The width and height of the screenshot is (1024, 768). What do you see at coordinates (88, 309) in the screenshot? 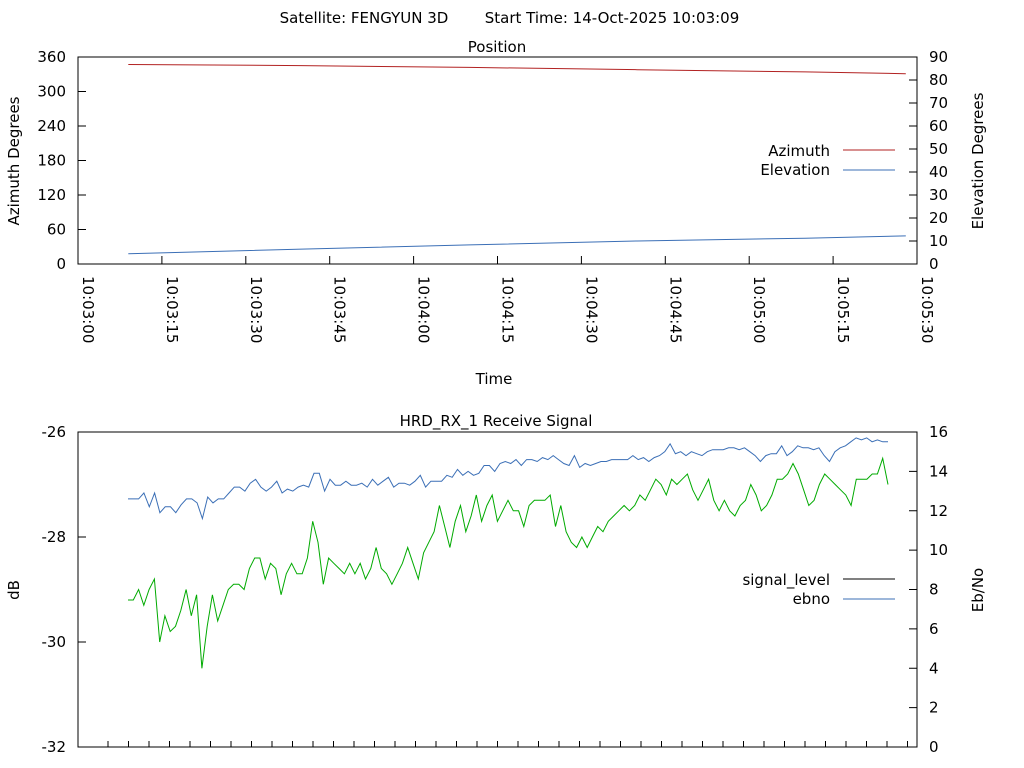
I see `position-x-tick-label: 10:03:00` at bounding box center [88, 309].